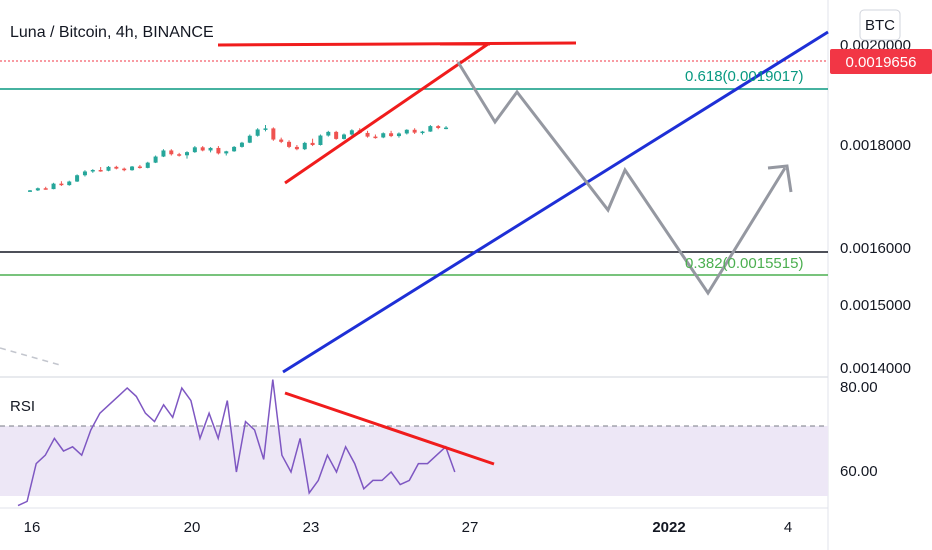  What do you see at coordinates (192, 527) in the screenshot?
I see `time-tick-20: 20` at bounding box center [192, 527].